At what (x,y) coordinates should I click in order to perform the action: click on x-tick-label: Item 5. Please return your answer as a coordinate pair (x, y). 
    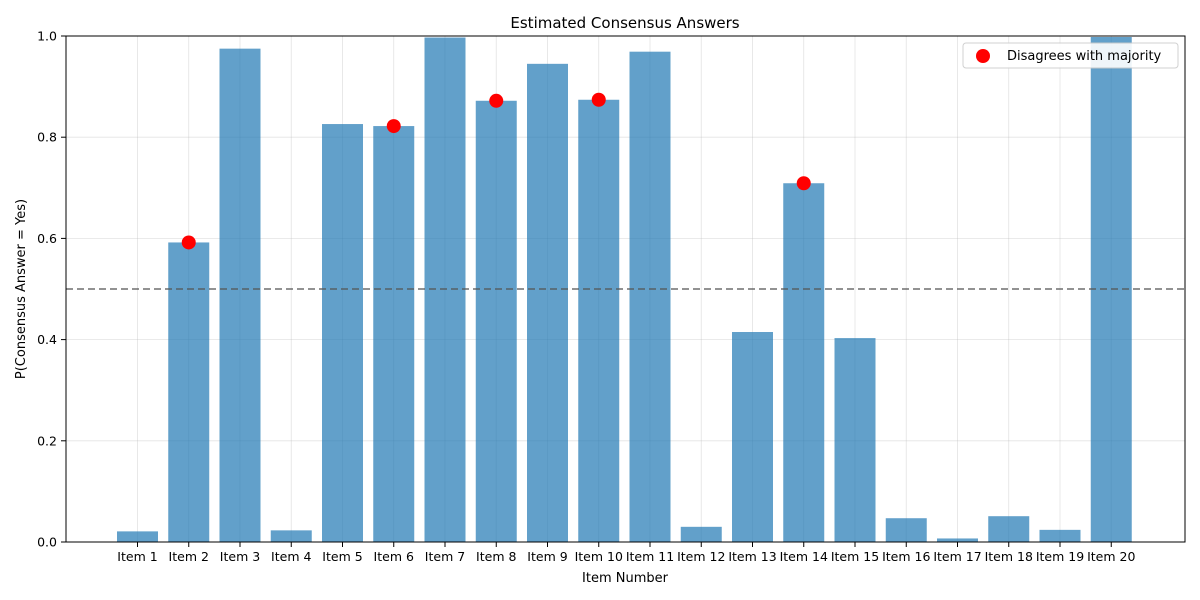
    Looking at the image, I should click on (342, 556).